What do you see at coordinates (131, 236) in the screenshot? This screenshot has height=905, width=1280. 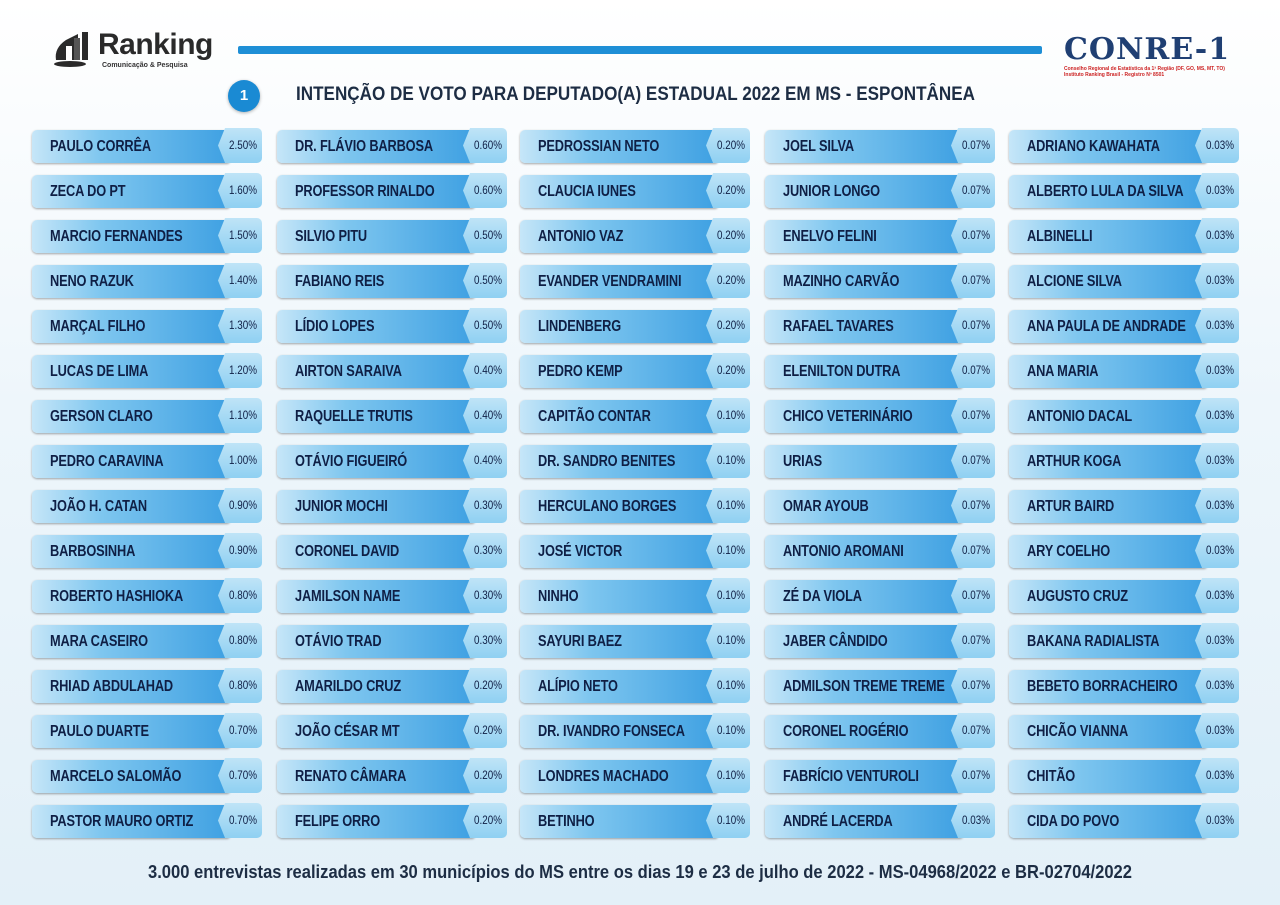 I see `candidate-name-bar: MARCIO FERNANDES` at bounding box center [131, 236].